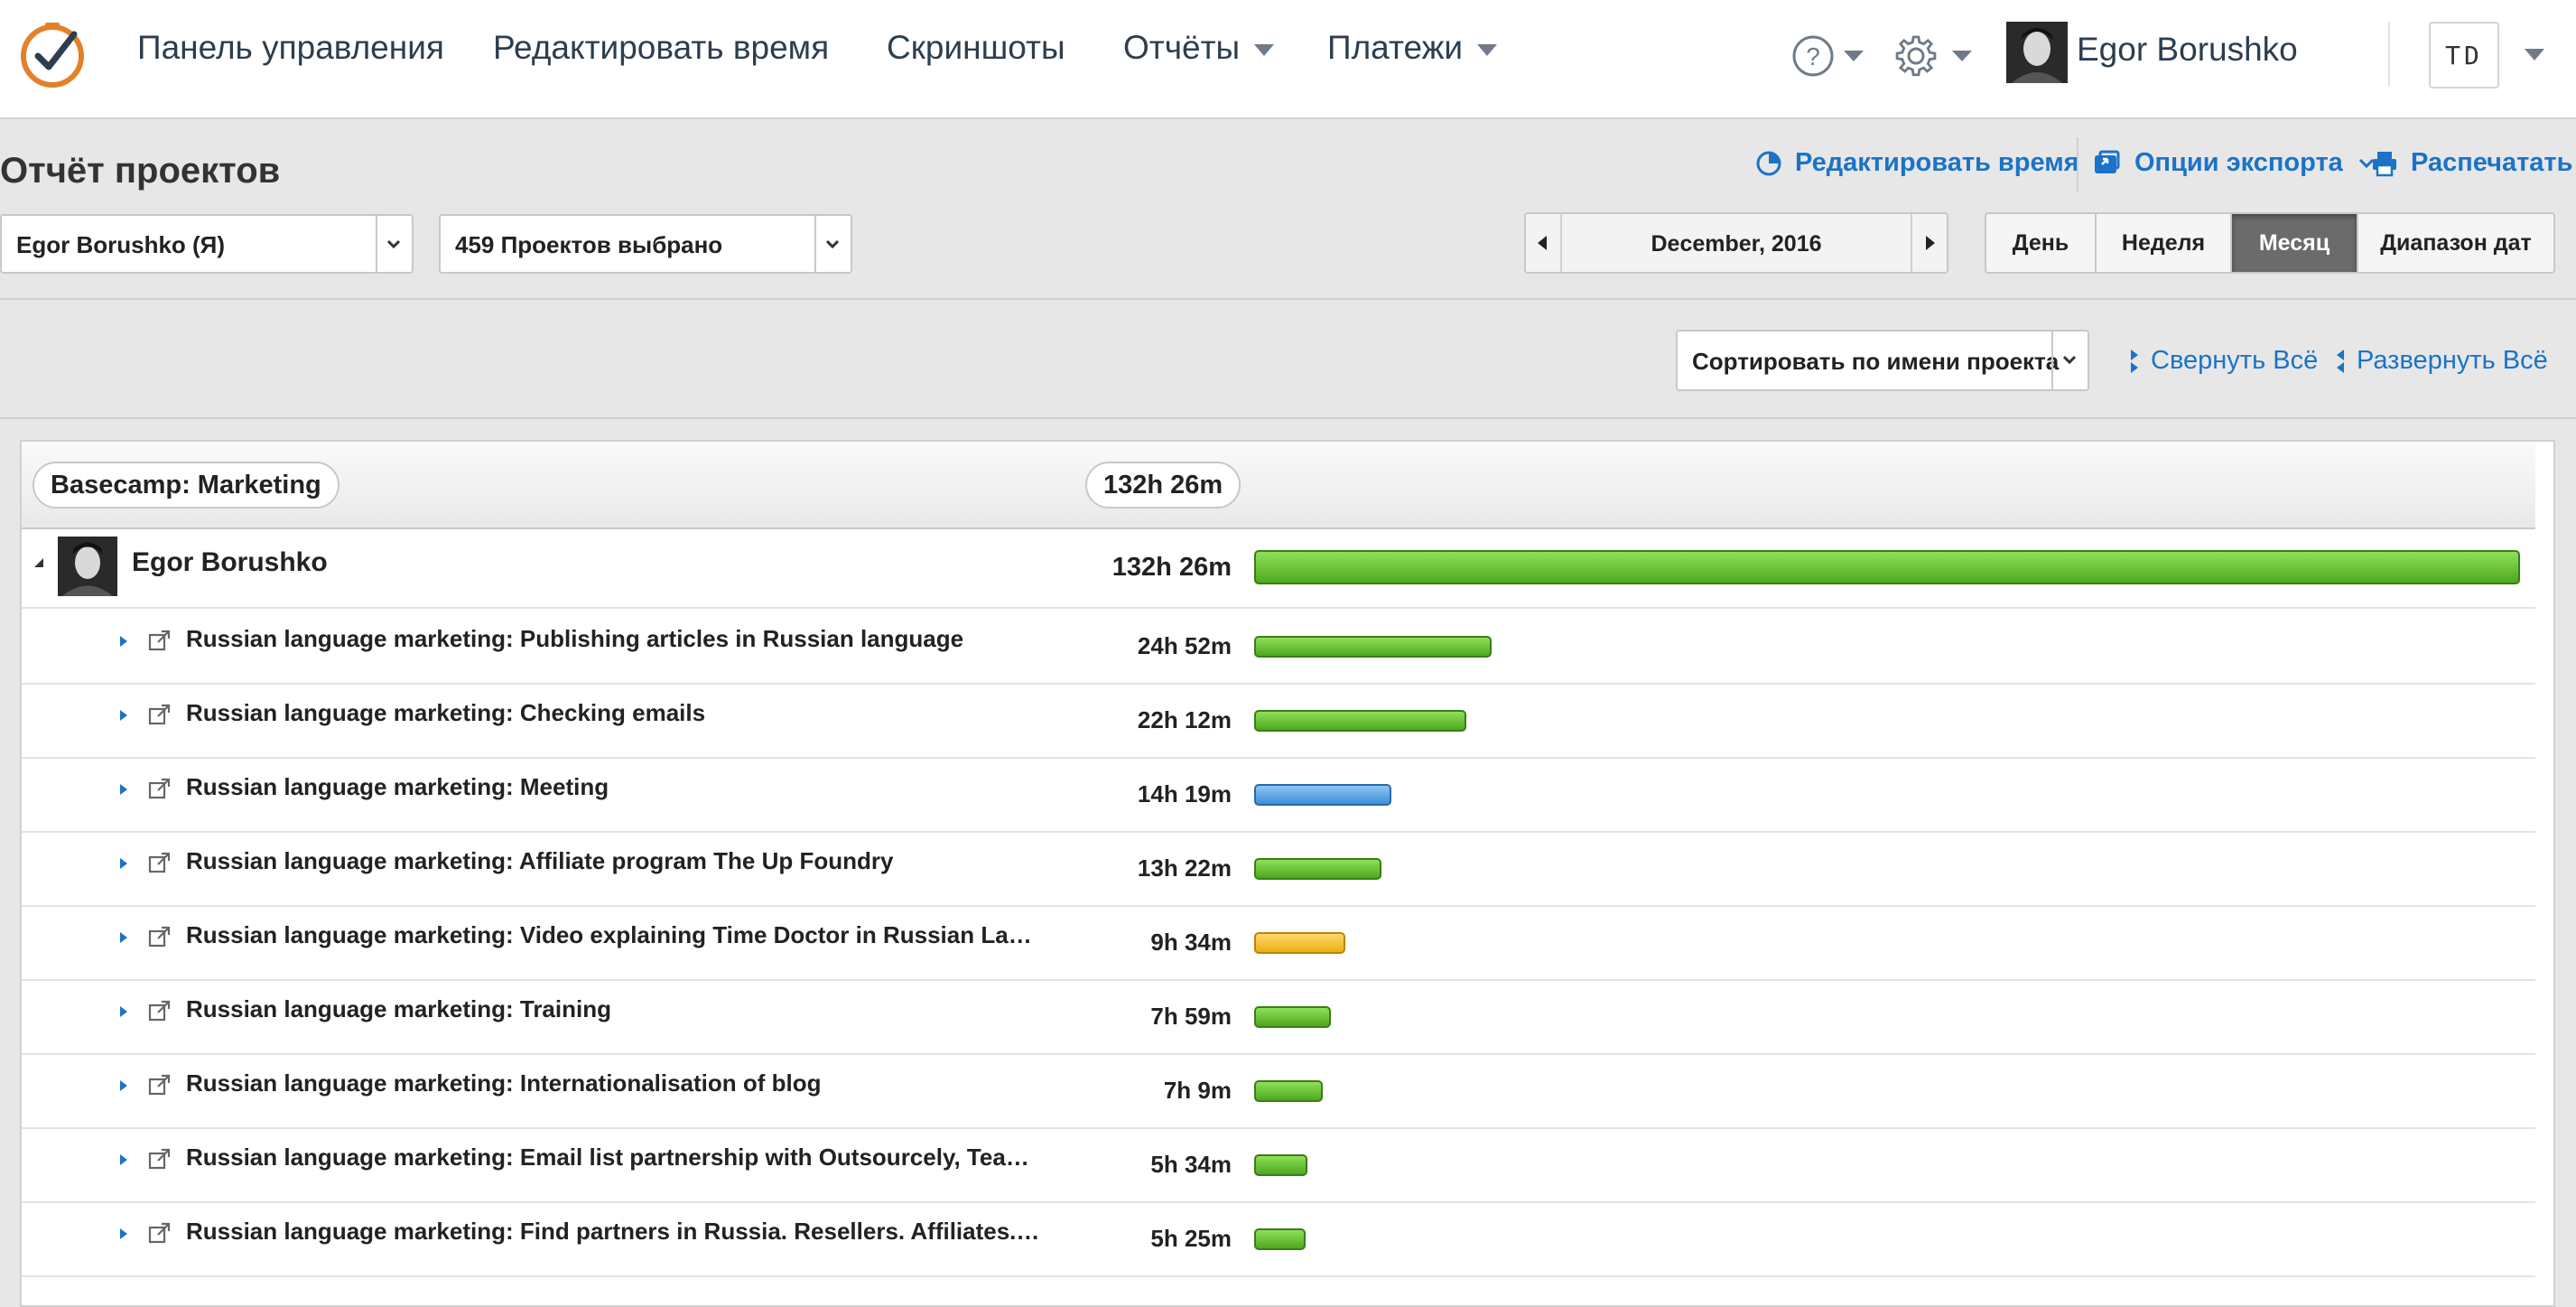 The image size is (2576, 1307). What do you see at coordinates (2041, 243) in the screenshot?
I see `tab-day: День` at bounding box center [2041, 243].